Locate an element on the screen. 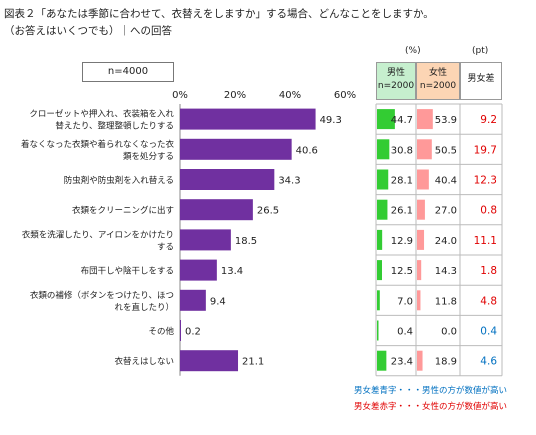 The width and height of the screenshot is (536, 435). diff-header: 男女差 is located at coordinates (481, 81).